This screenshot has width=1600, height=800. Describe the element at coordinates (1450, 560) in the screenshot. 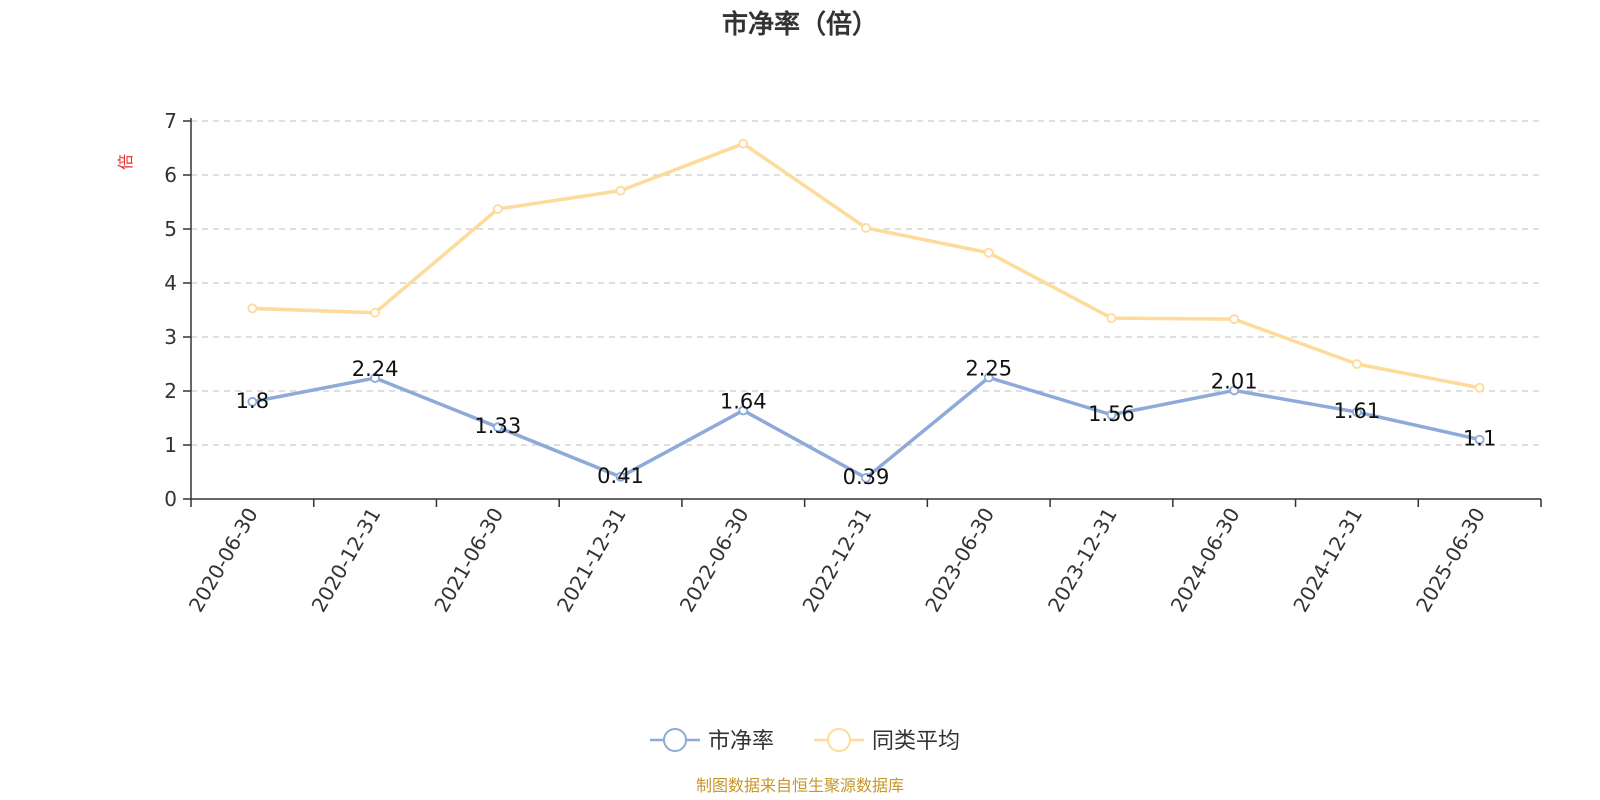

I see `x-tick-label: 2025-06-30` at that location.